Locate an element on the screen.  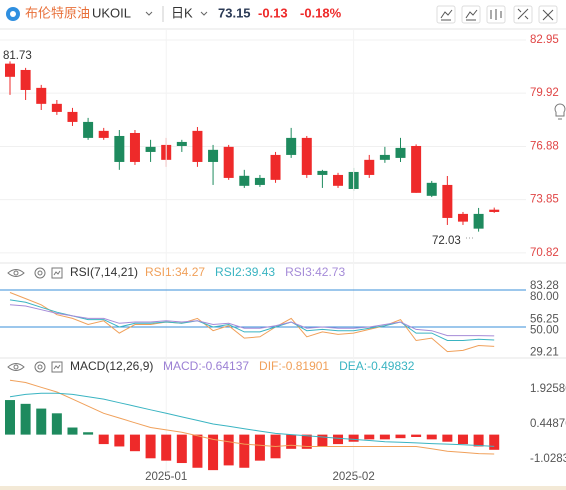
y-tick-label: -1.02834 is located at coordinates (548, 459).